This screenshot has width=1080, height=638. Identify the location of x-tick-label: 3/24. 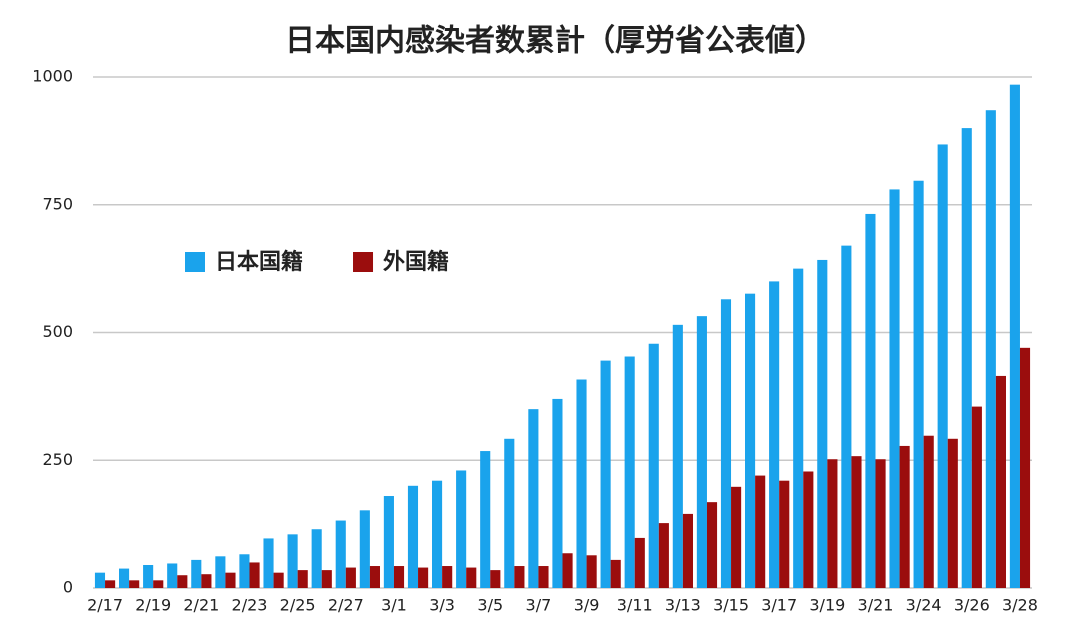
(924, 605).